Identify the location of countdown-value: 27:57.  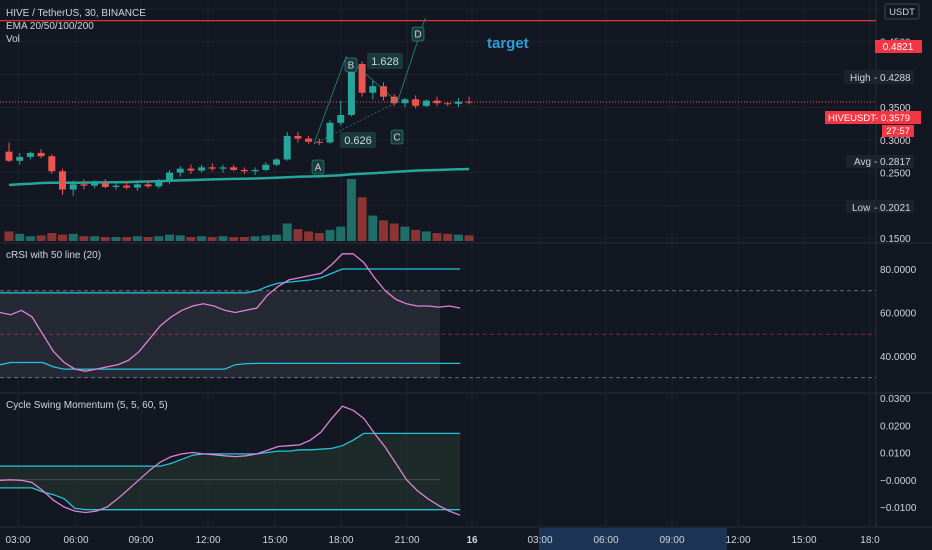
(898, 131).